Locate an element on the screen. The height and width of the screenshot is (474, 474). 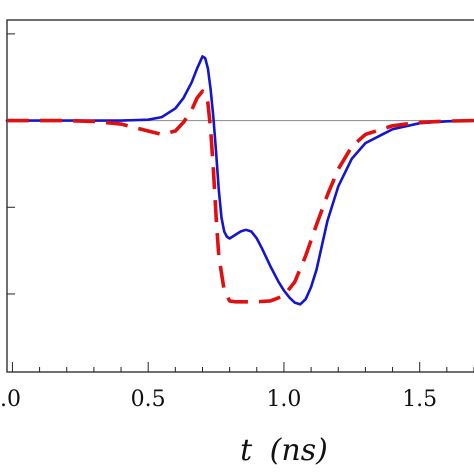
x-tick-label: 1.5 is located at coordinates (419, 399).